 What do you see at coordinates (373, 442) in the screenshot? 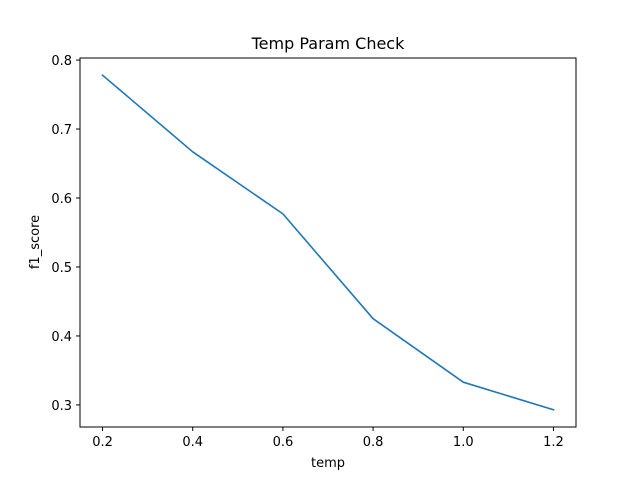
I see `x-tick-label: 0.8` at bounding box center [373, 442].